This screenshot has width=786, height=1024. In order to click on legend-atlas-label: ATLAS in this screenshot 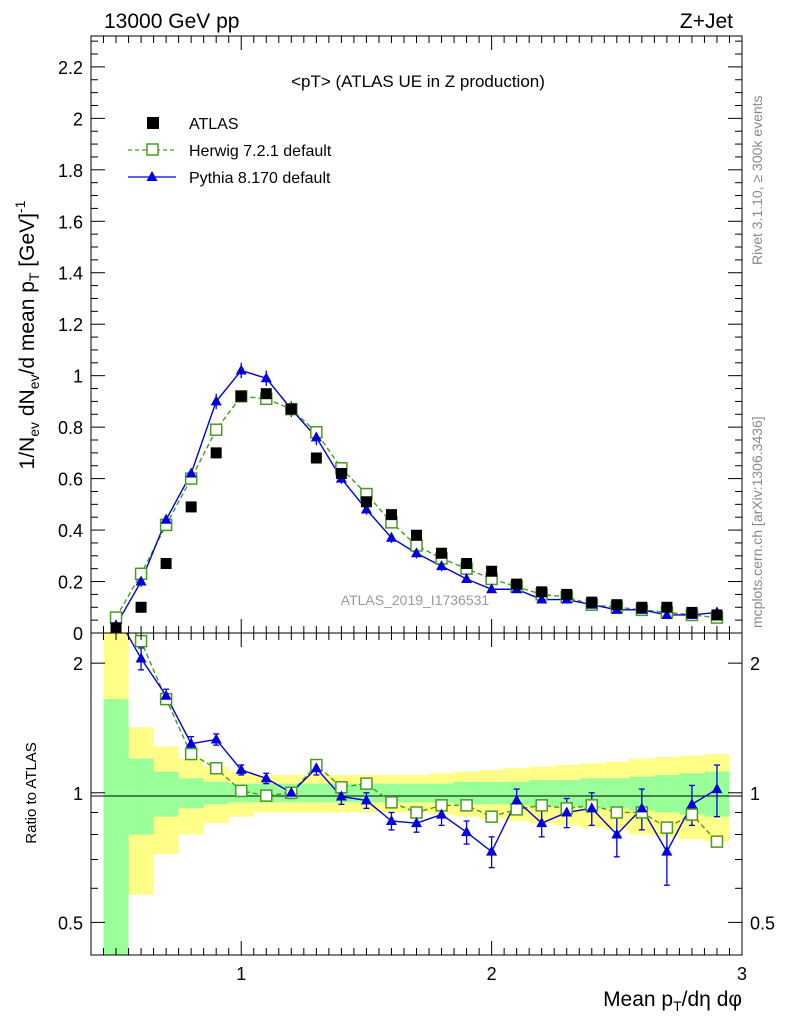, I will do `click(214, 124)`.